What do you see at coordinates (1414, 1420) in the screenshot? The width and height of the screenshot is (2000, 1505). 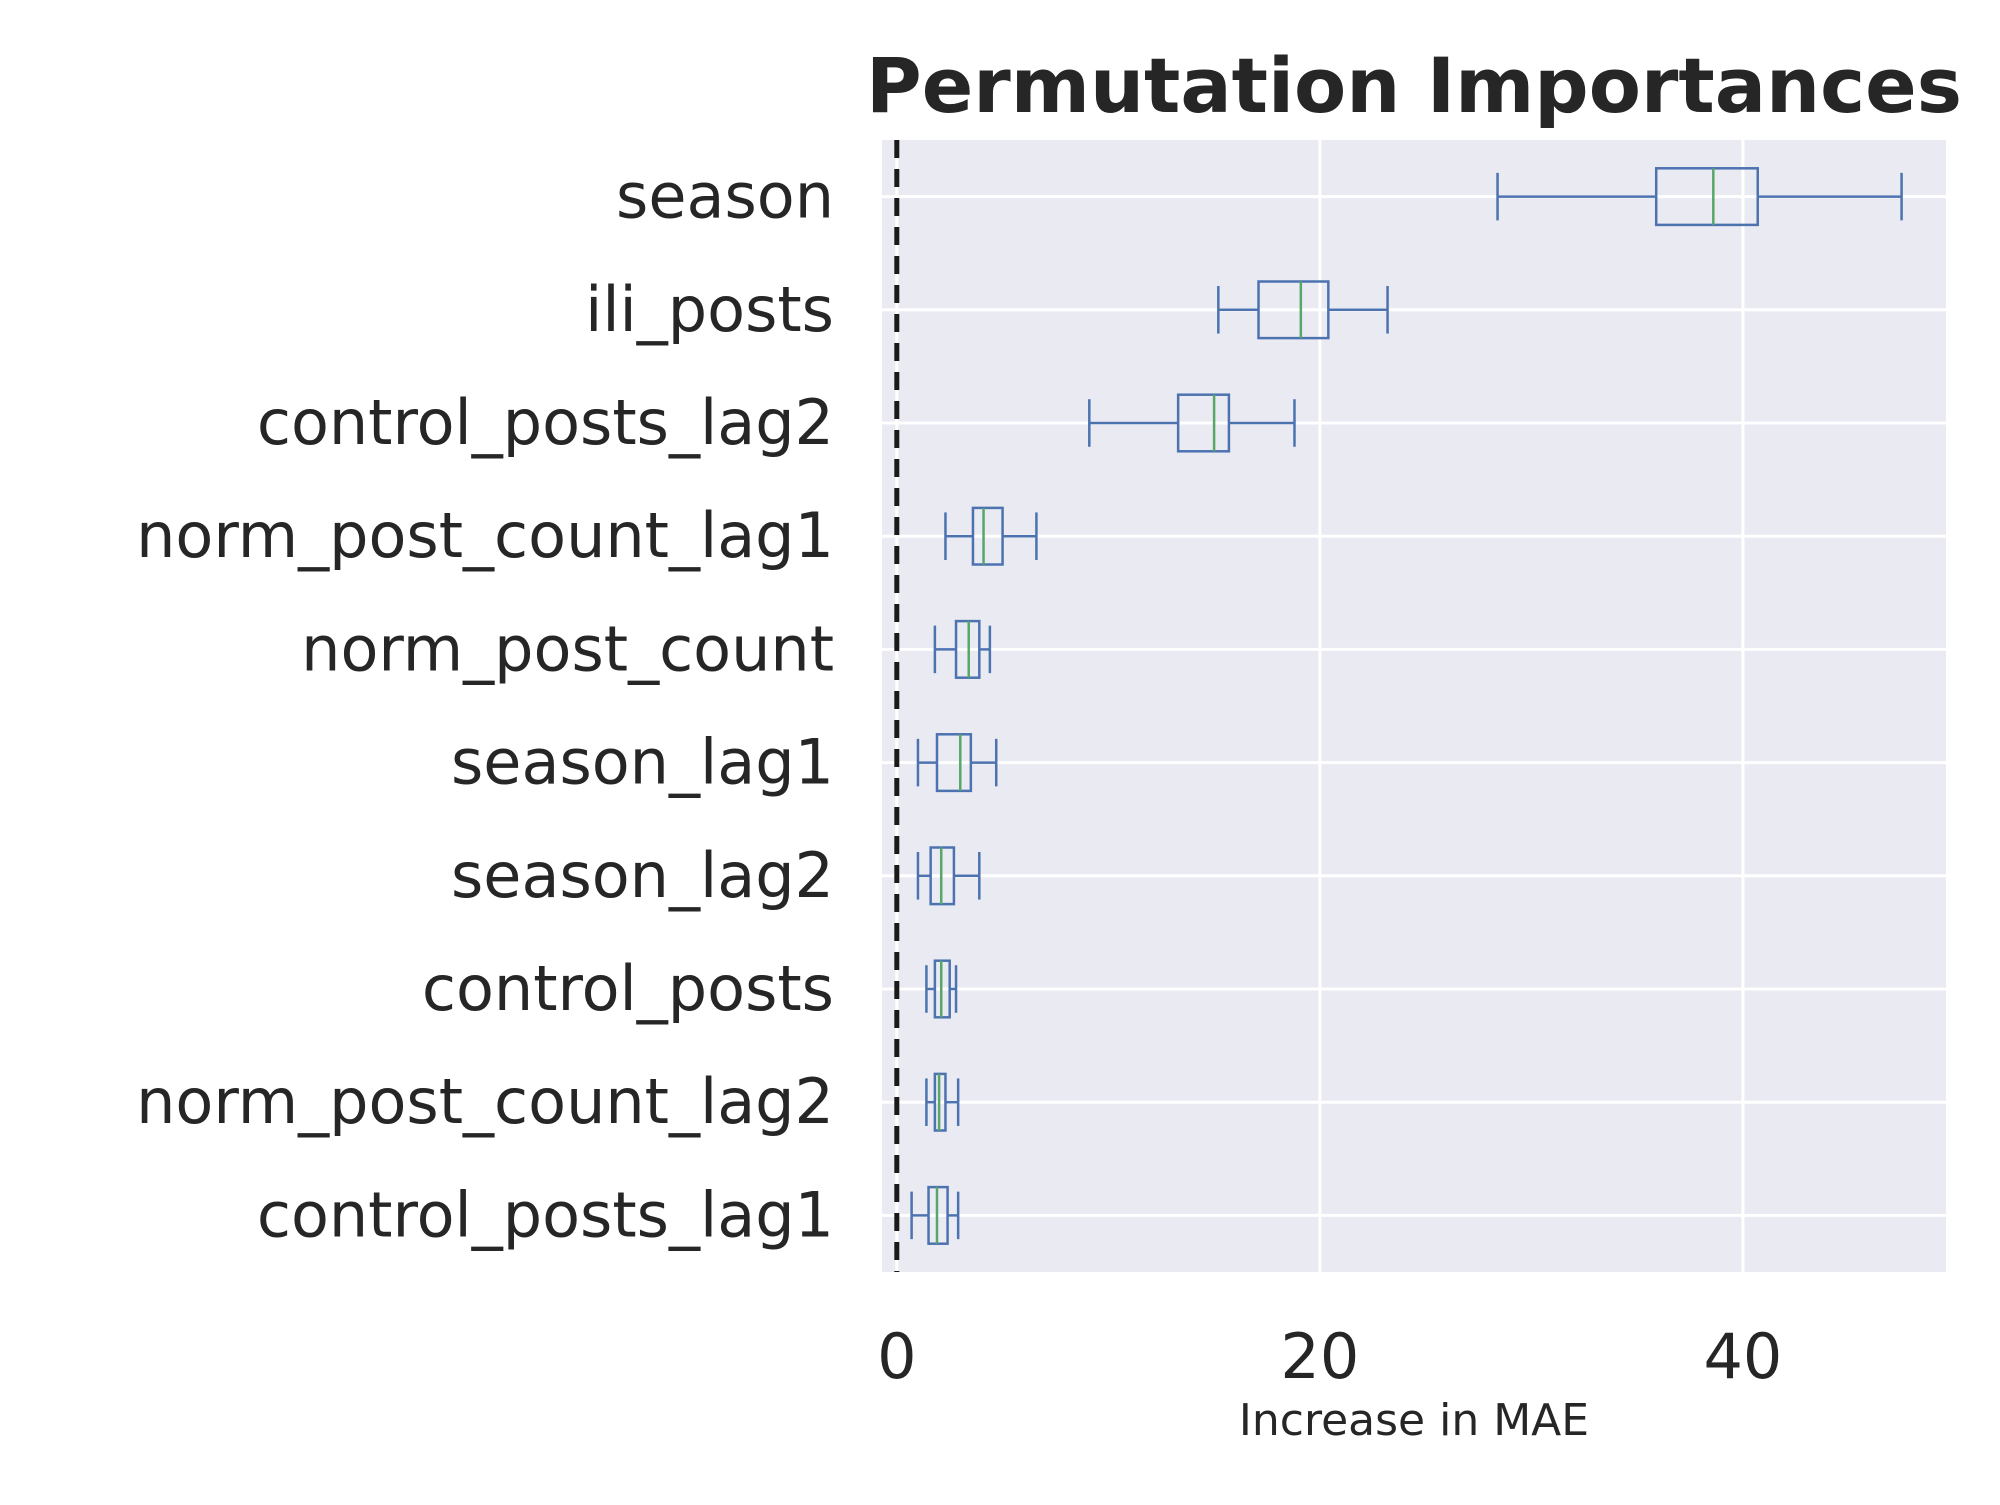 I see `x-axis-label: Increase in MAE` at bounding box center [1414, 1420].